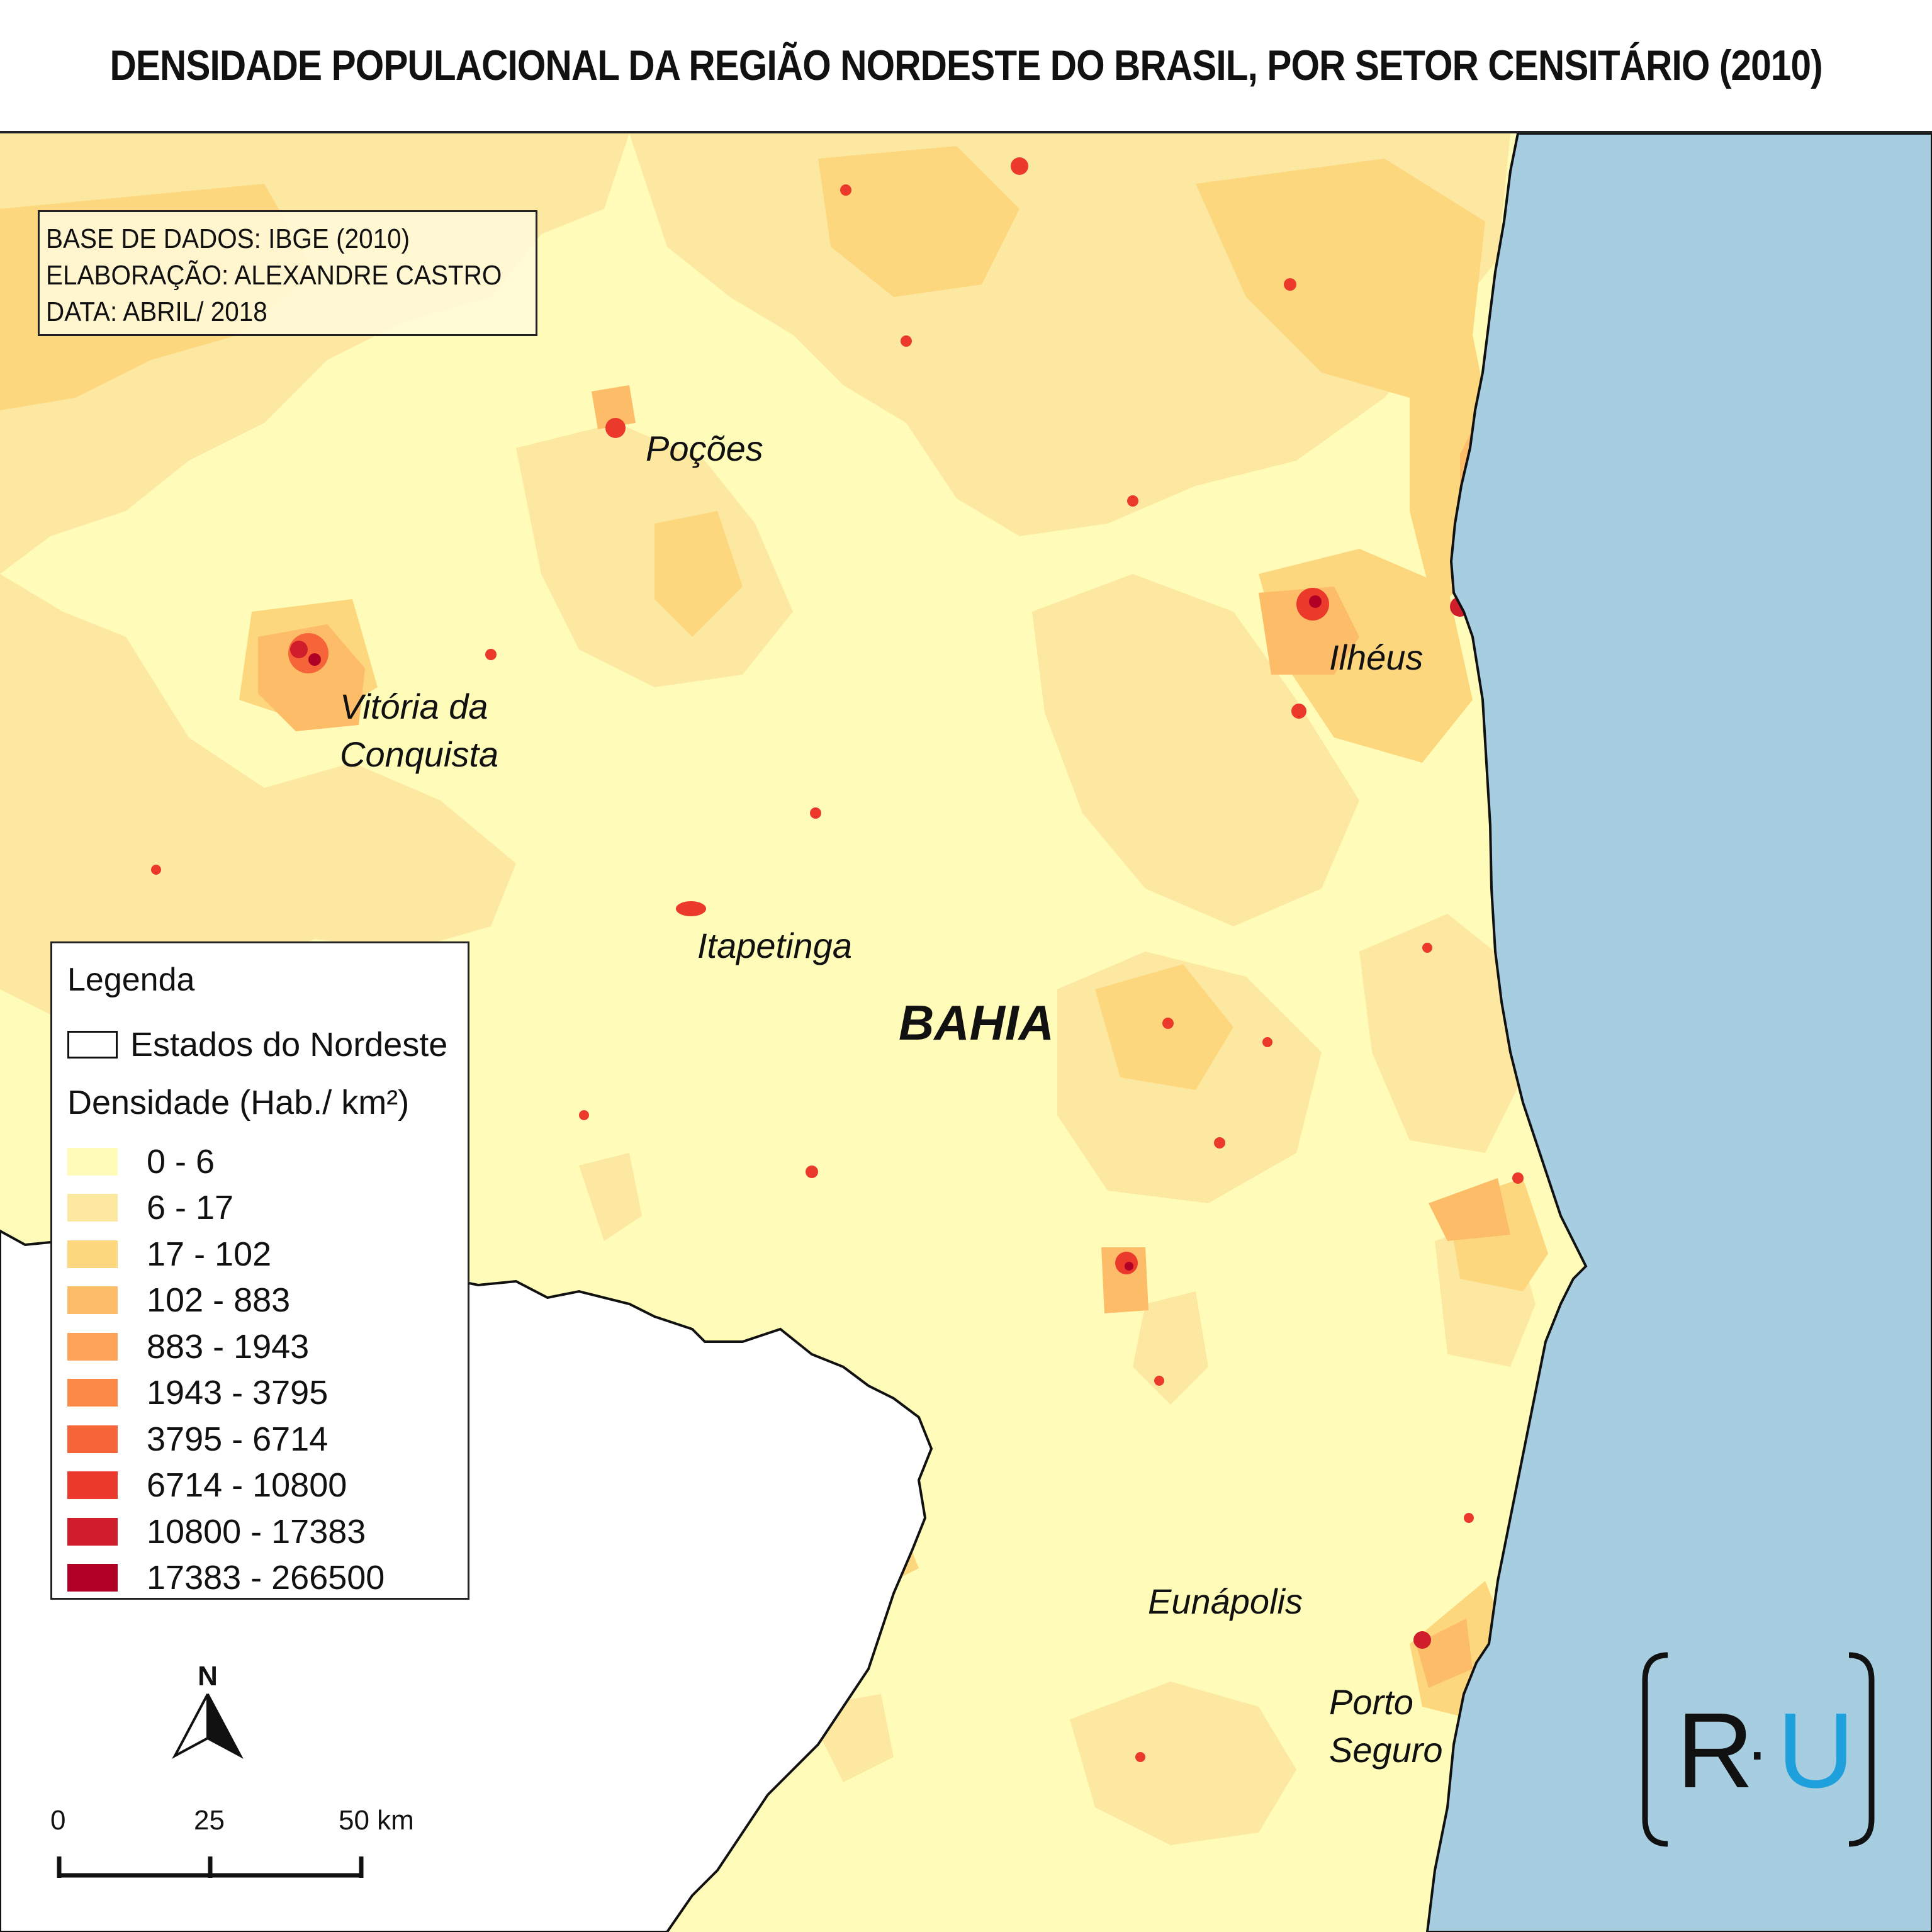 This screenshot has width=1932, height=1932. What do you see at coordinates (247, 1485) in the screenshot?
I see `legend-class-label: 6714 - 10800` at bounding box center [247, 1485].